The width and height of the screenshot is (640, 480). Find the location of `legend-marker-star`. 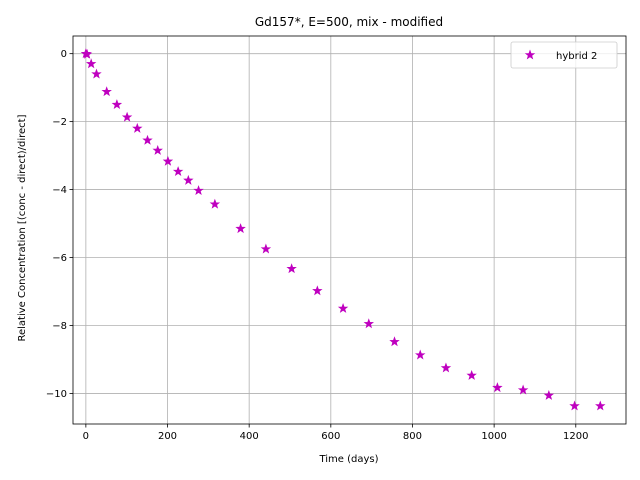

legend-marker-star is located at coordinates (530, 54).